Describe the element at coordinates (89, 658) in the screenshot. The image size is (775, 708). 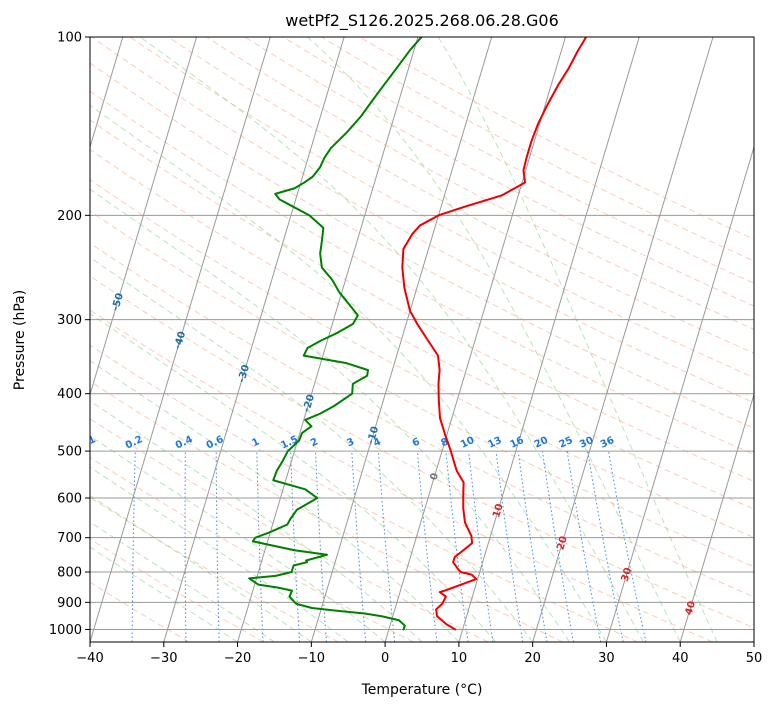
I see `x-tick-label: −40` at that location.